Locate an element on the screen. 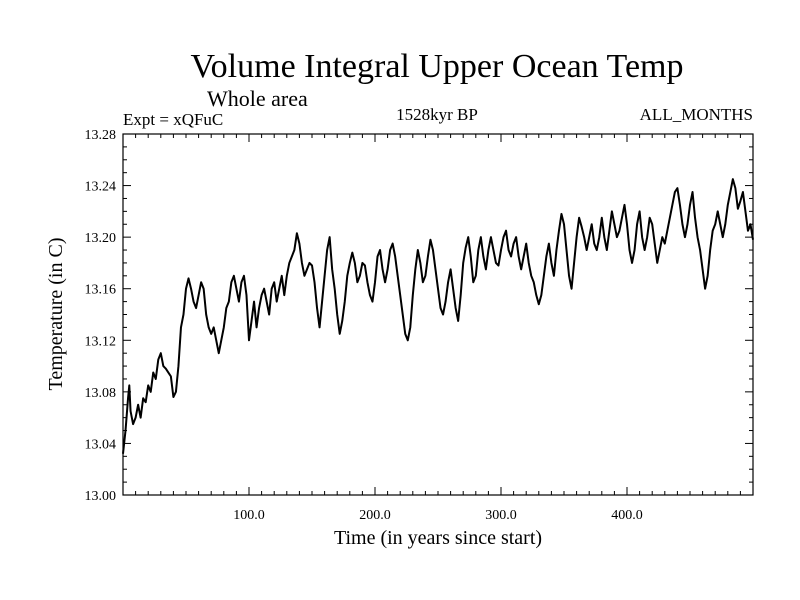 This screenshot has width=800, height=600. y-axis-label: Temperature (in C) is located at coordinates (56, 314).